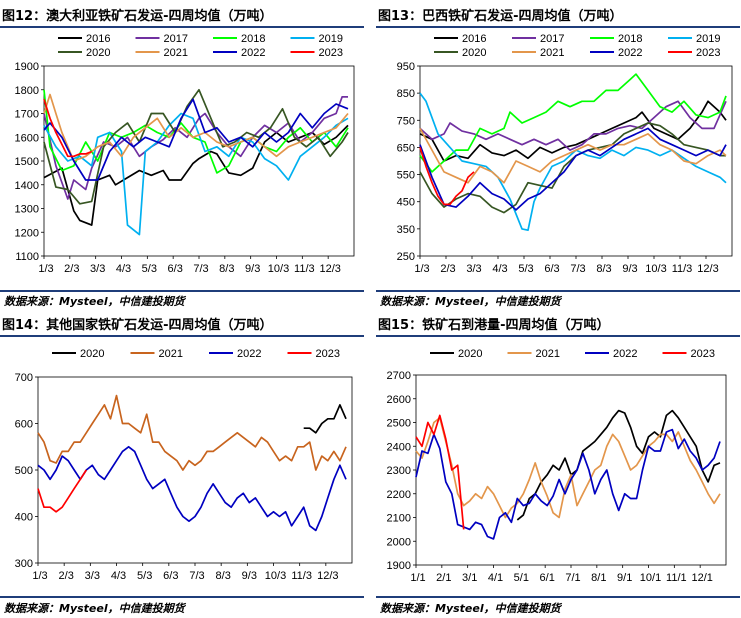 The width and height of the screenshot is (741, 618). What do you see at coordinates (399, 519) in the screenshot?
I see `y-tick-label: 2100` at bounding box center [399, 519].